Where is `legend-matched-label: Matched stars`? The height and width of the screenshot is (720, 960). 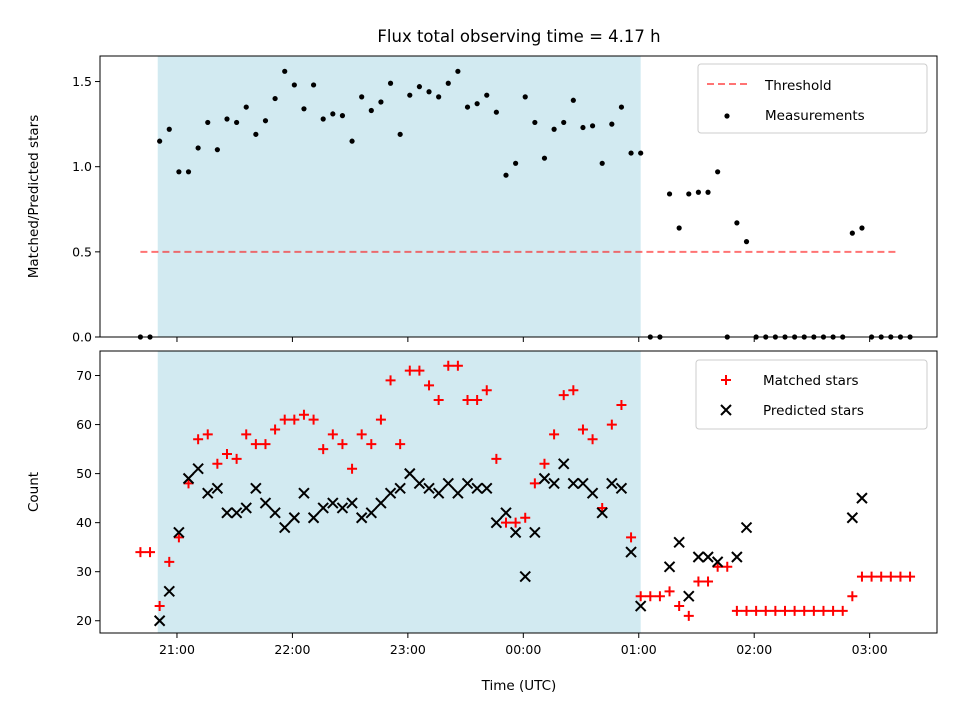 legend-matched-label: Matched stars is located at coordinates (811, 381).